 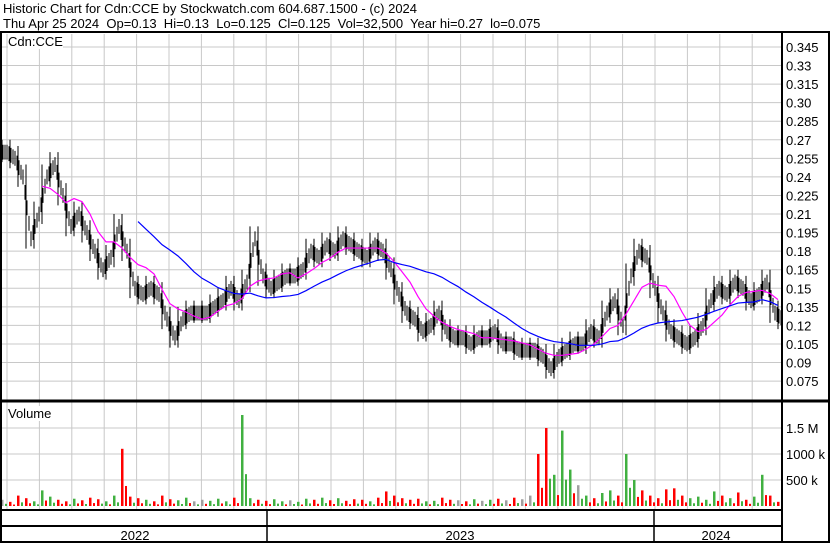 I want to click on price-tick-label: 0.12, so click(x=798, y=325).